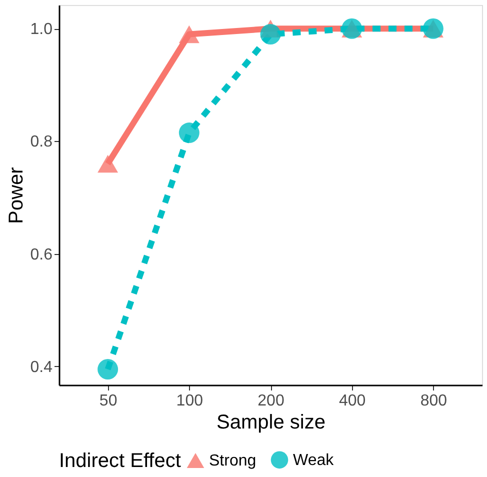 The height and width of the screenshot is (477, 487). I want to click on x-tick-label: 50, so click(108, 401).